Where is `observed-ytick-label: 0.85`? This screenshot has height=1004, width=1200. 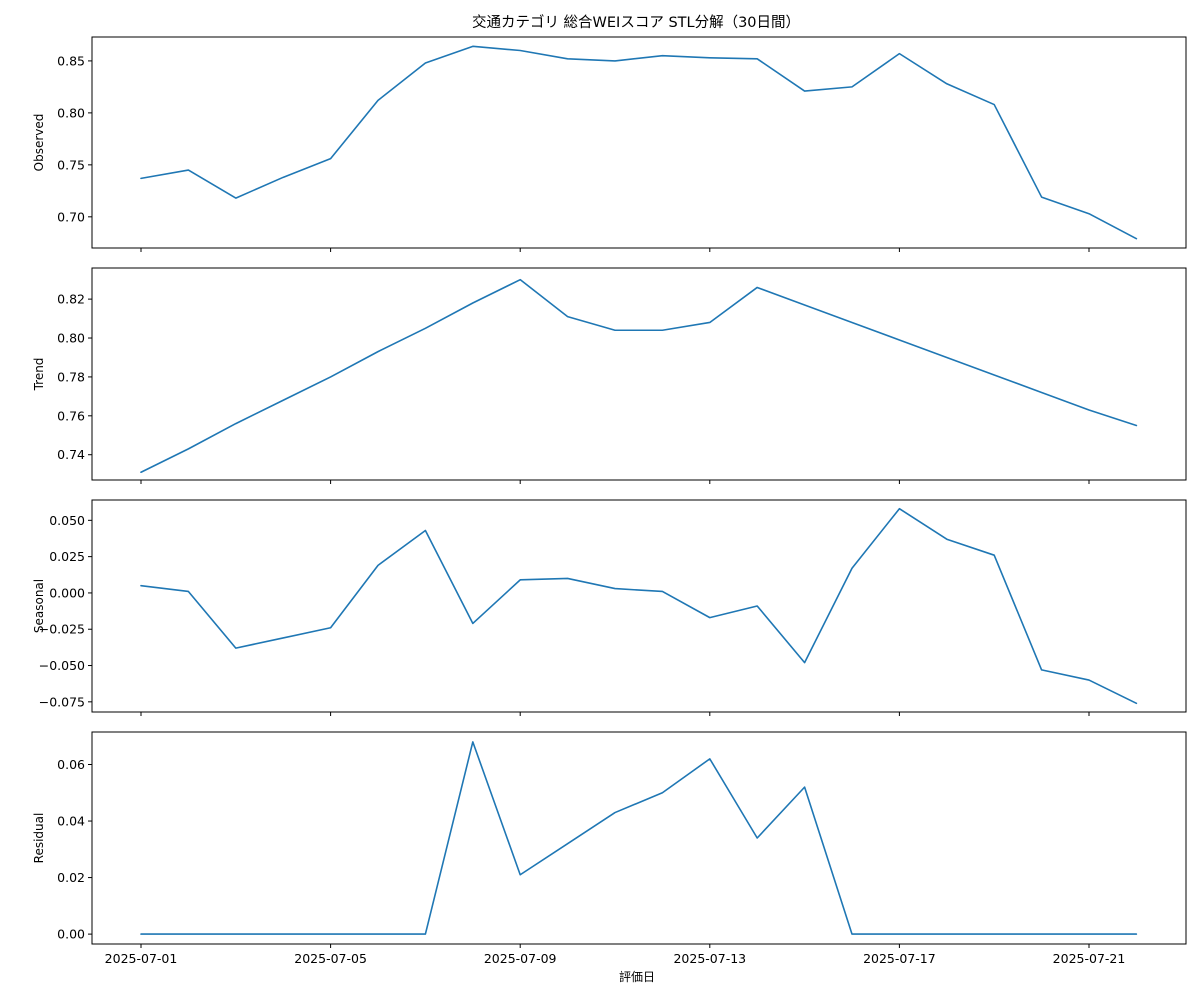 observed-ytick-label: 0.85 is located at coordinates (71, 60).